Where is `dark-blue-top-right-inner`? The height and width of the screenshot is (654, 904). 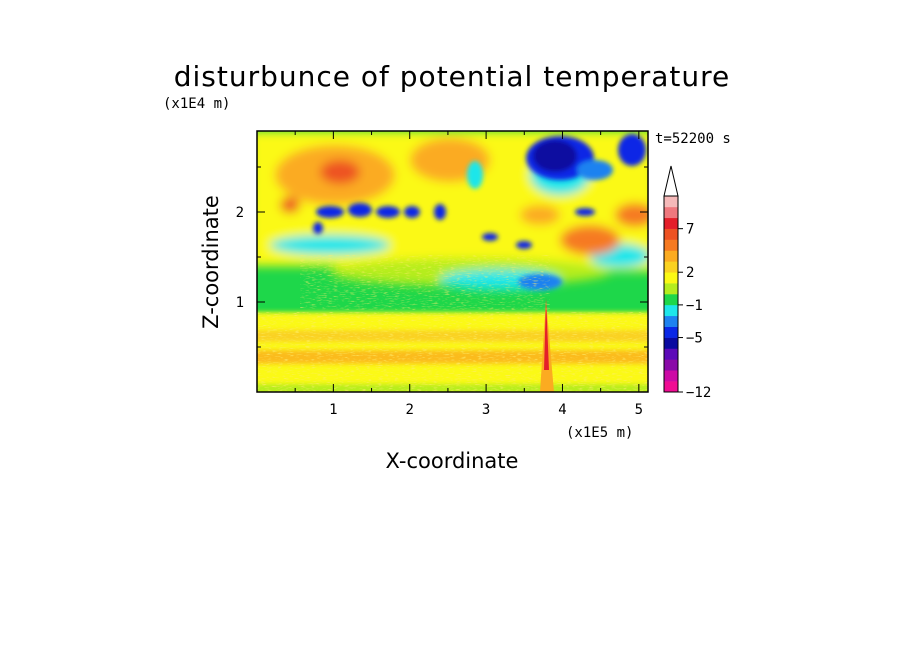 dark-blue-top-right-inner is located at coordinates (555, 156).